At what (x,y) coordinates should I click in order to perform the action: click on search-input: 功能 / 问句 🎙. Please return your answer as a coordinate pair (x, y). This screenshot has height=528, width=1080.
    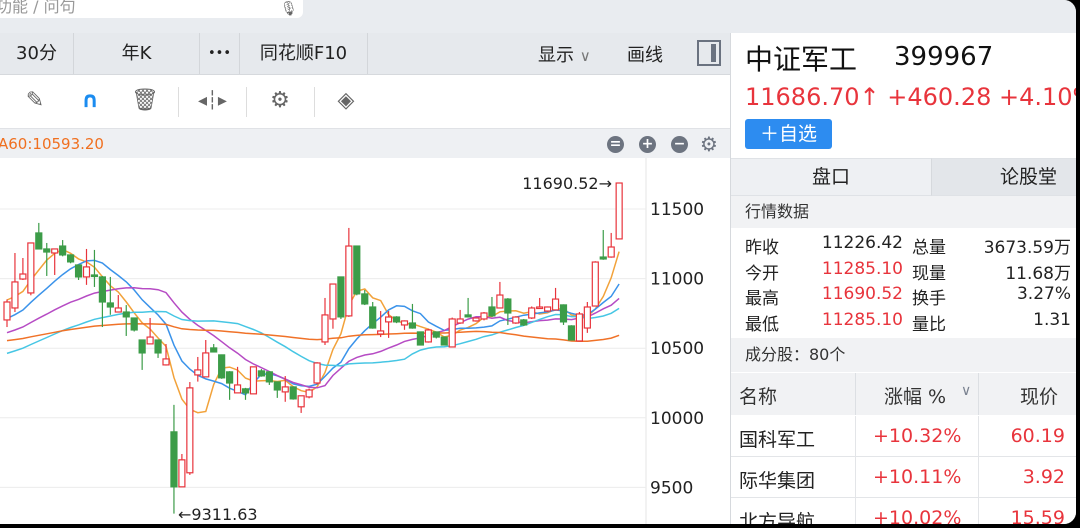
    Looking at the image, I should click on (151, 9).